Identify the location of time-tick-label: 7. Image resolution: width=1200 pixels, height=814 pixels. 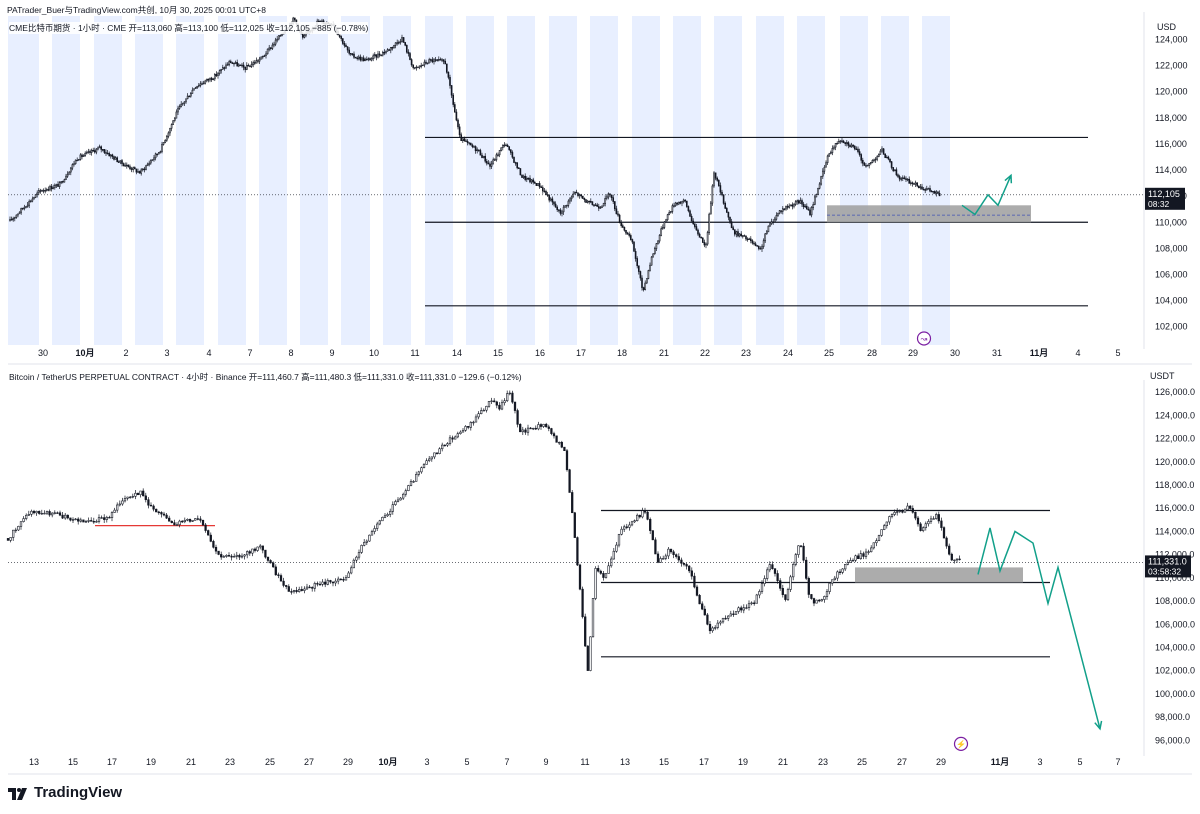
(506, 762).